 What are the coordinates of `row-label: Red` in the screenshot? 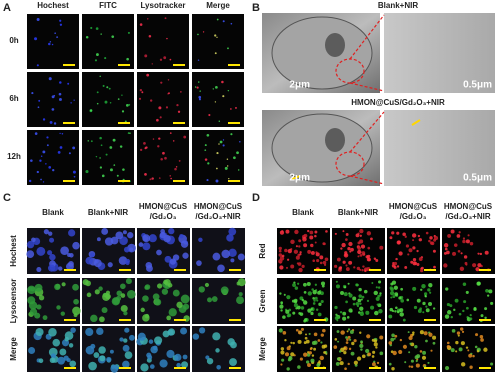 It's located at (262, 250).